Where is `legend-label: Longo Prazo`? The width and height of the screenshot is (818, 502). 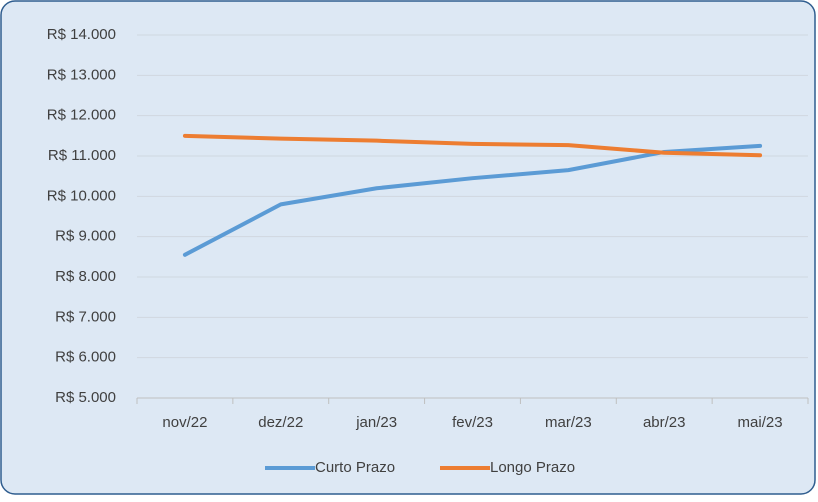 legend-label: Longo Prazo is located at coordinates (532, 467).